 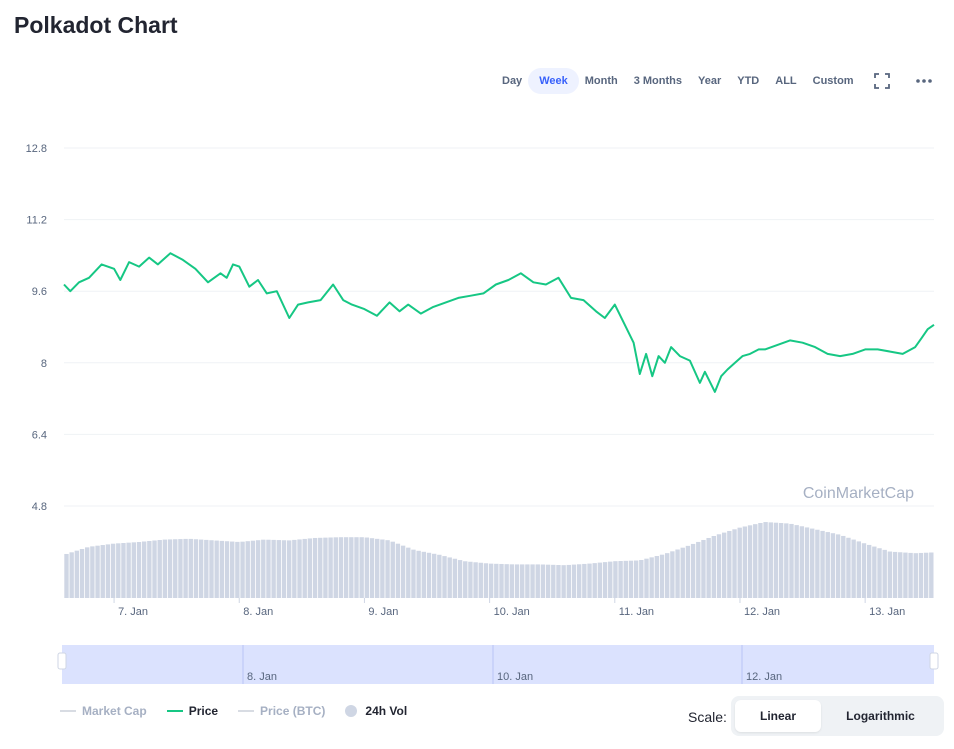 I want to click on range-ytd-button: YTD, so click(x=748, y=81).